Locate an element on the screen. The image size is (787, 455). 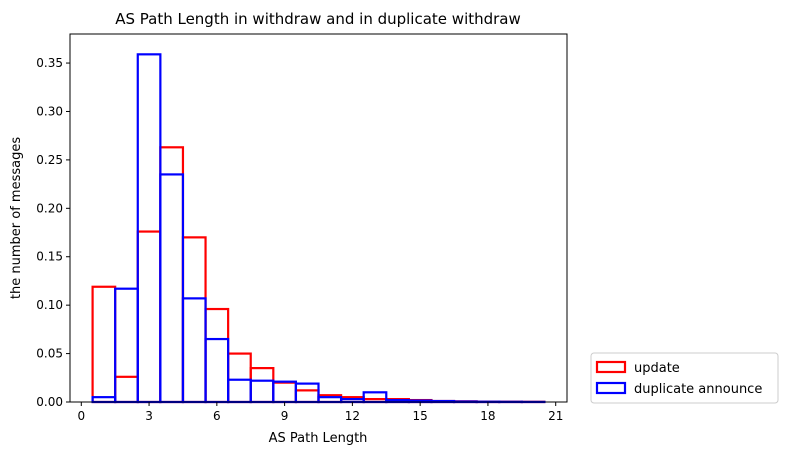
x-tick-label: 12 is located at coordinates (352, 416).